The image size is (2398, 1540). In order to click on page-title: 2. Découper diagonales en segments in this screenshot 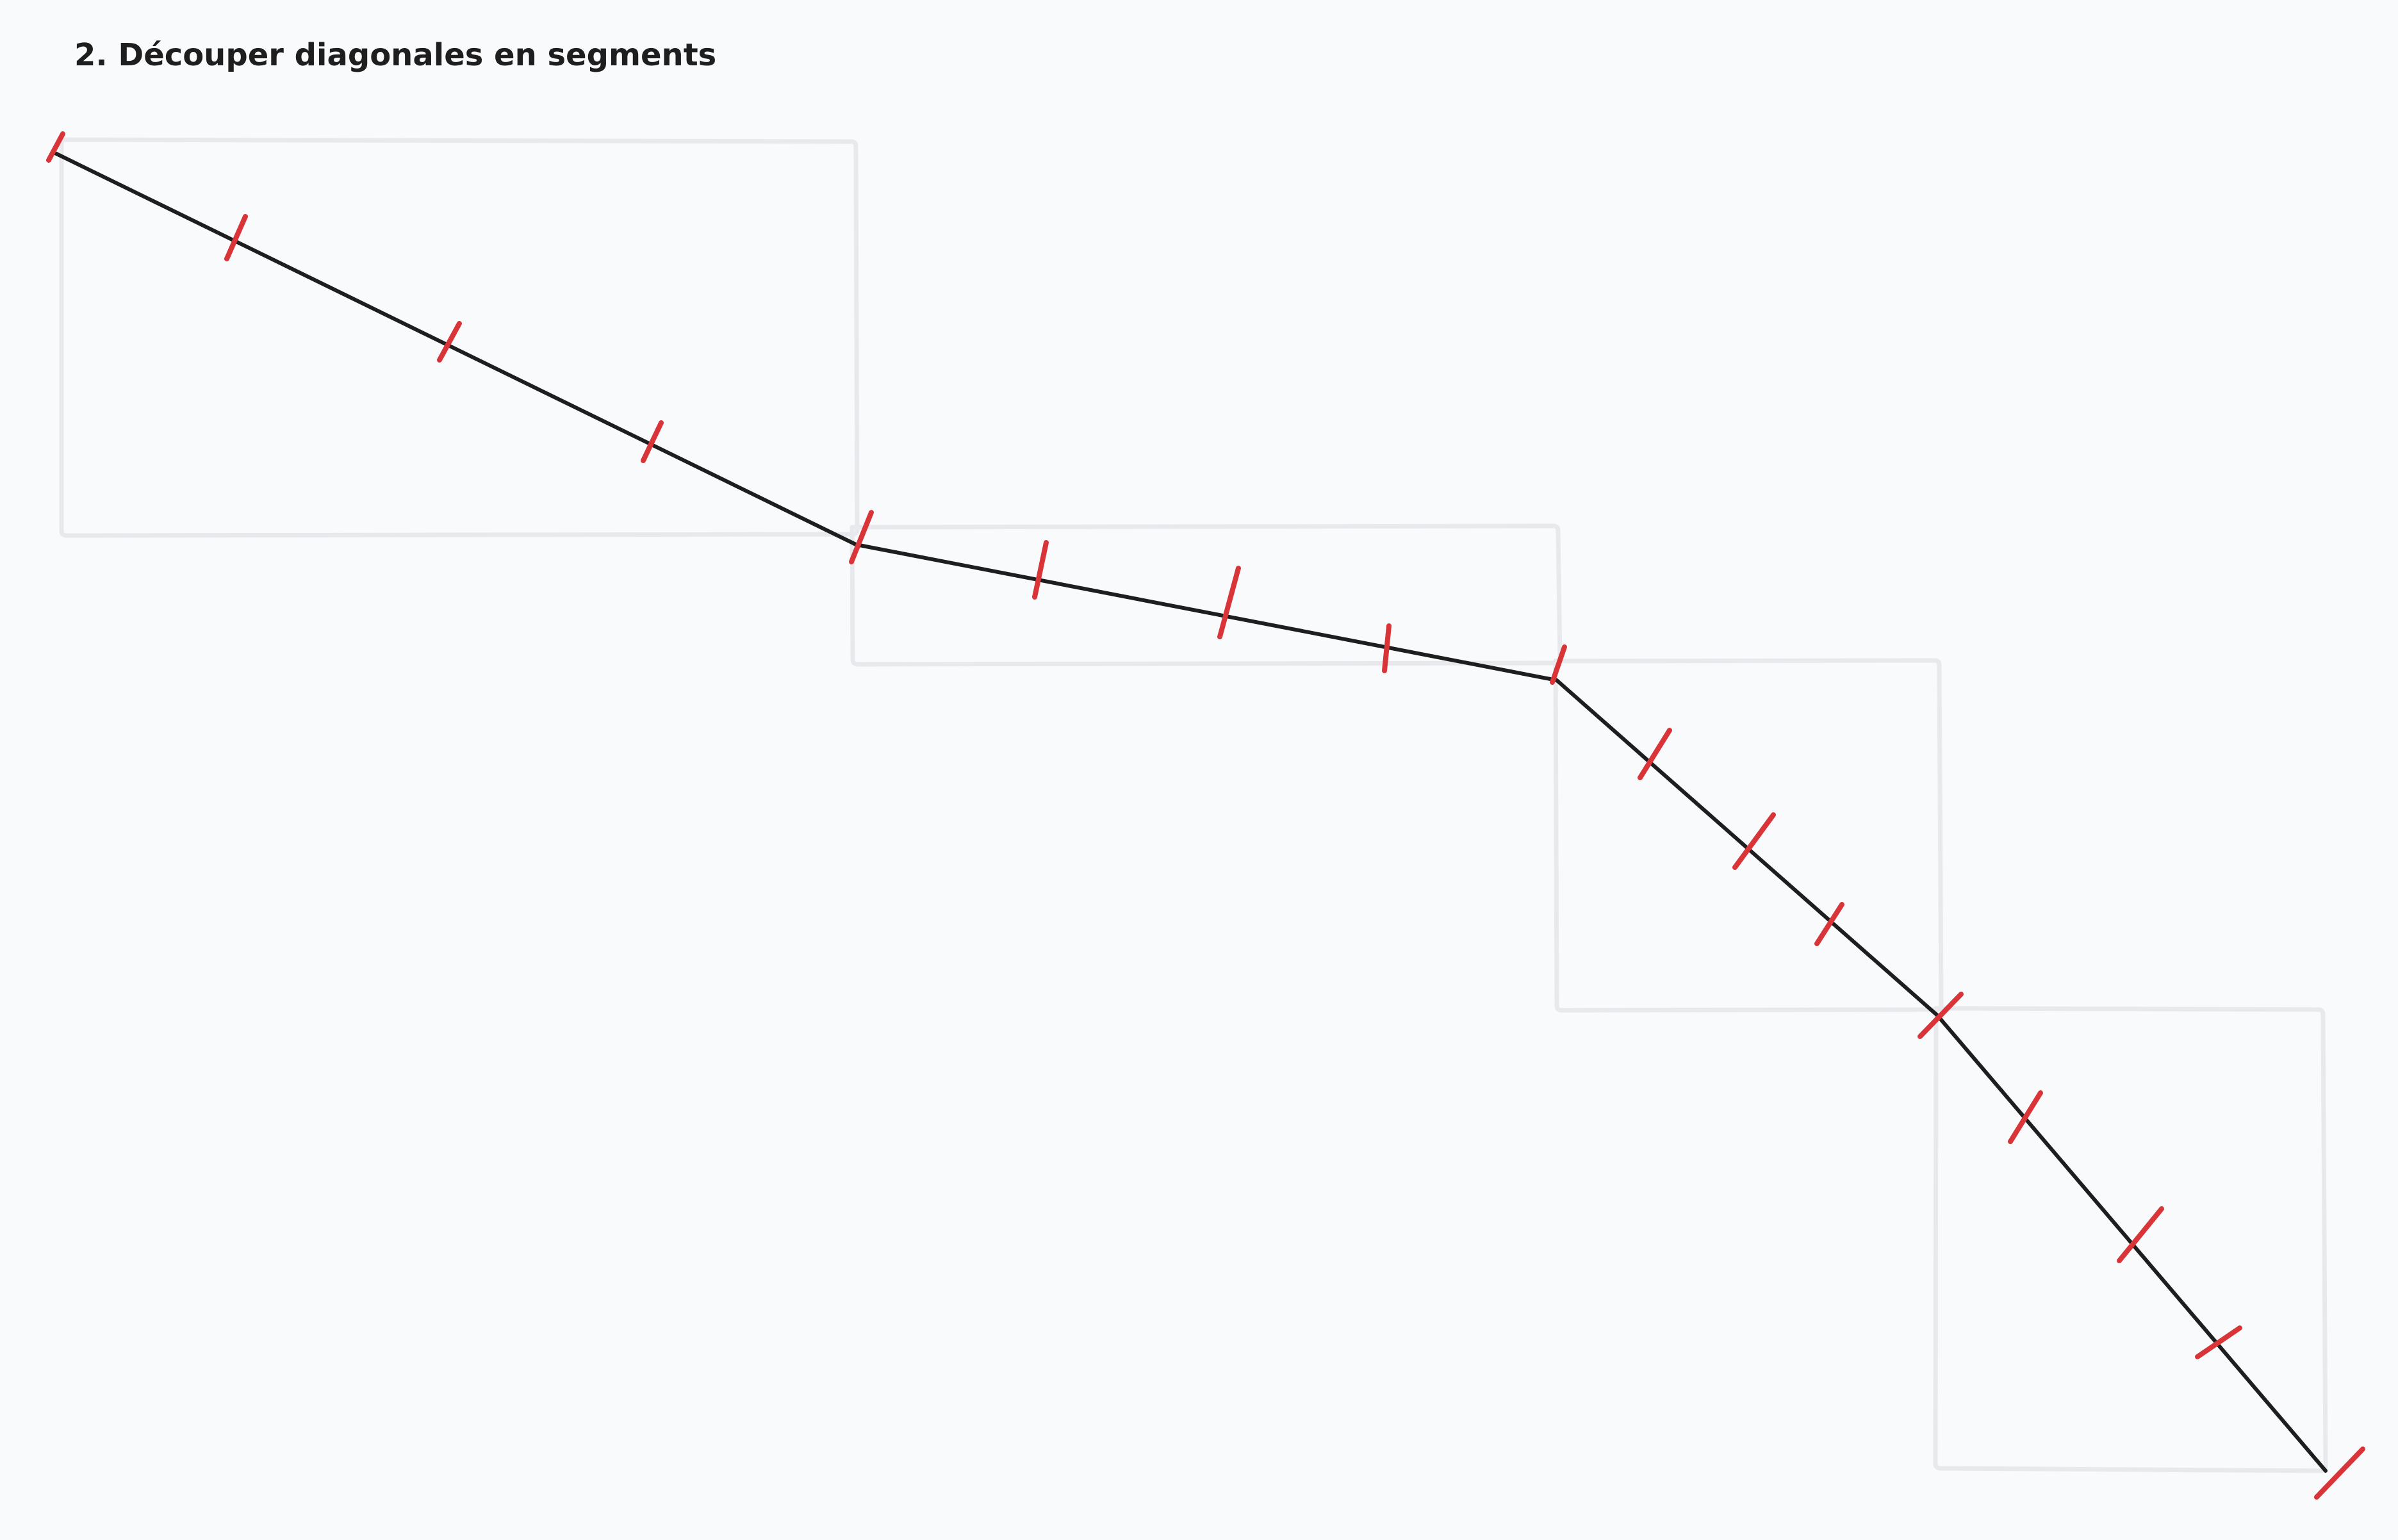, I will do `click(395, 55)`.